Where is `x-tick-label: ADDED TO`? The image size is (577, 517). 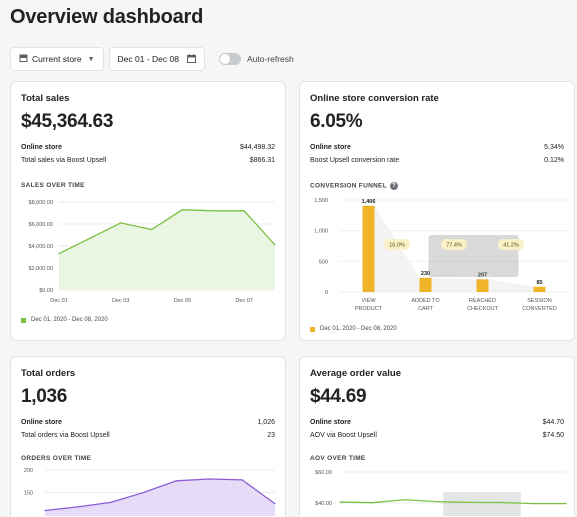 x-tick-label: ADDED TO is located at coordinates (425, 301).